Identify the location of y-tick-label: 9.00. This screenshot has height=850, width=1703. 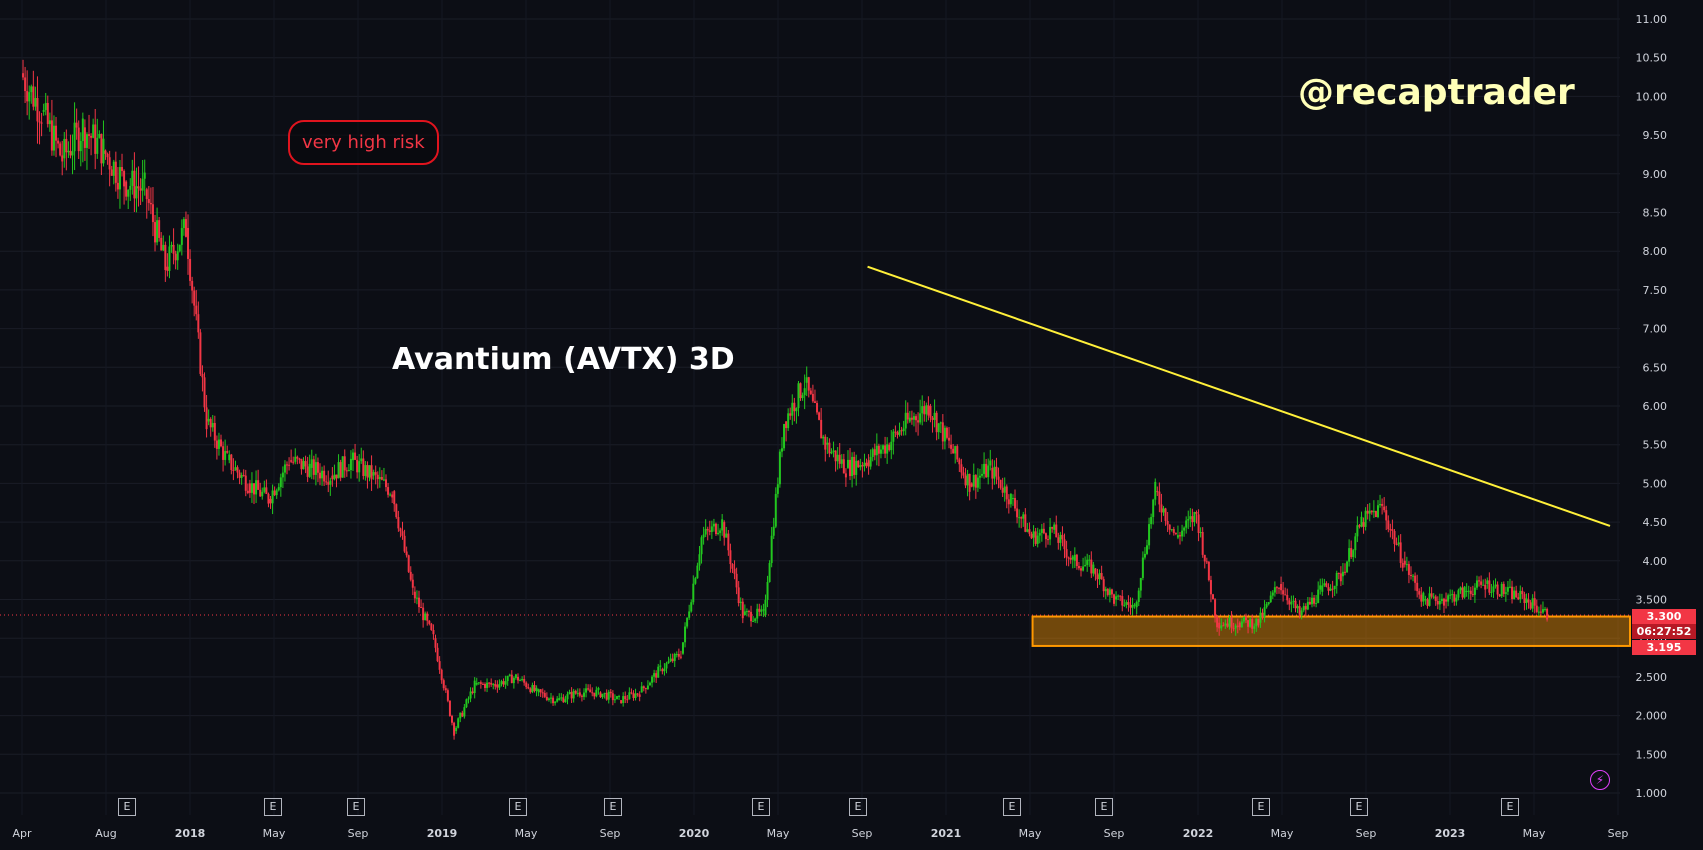
(1655, 174).